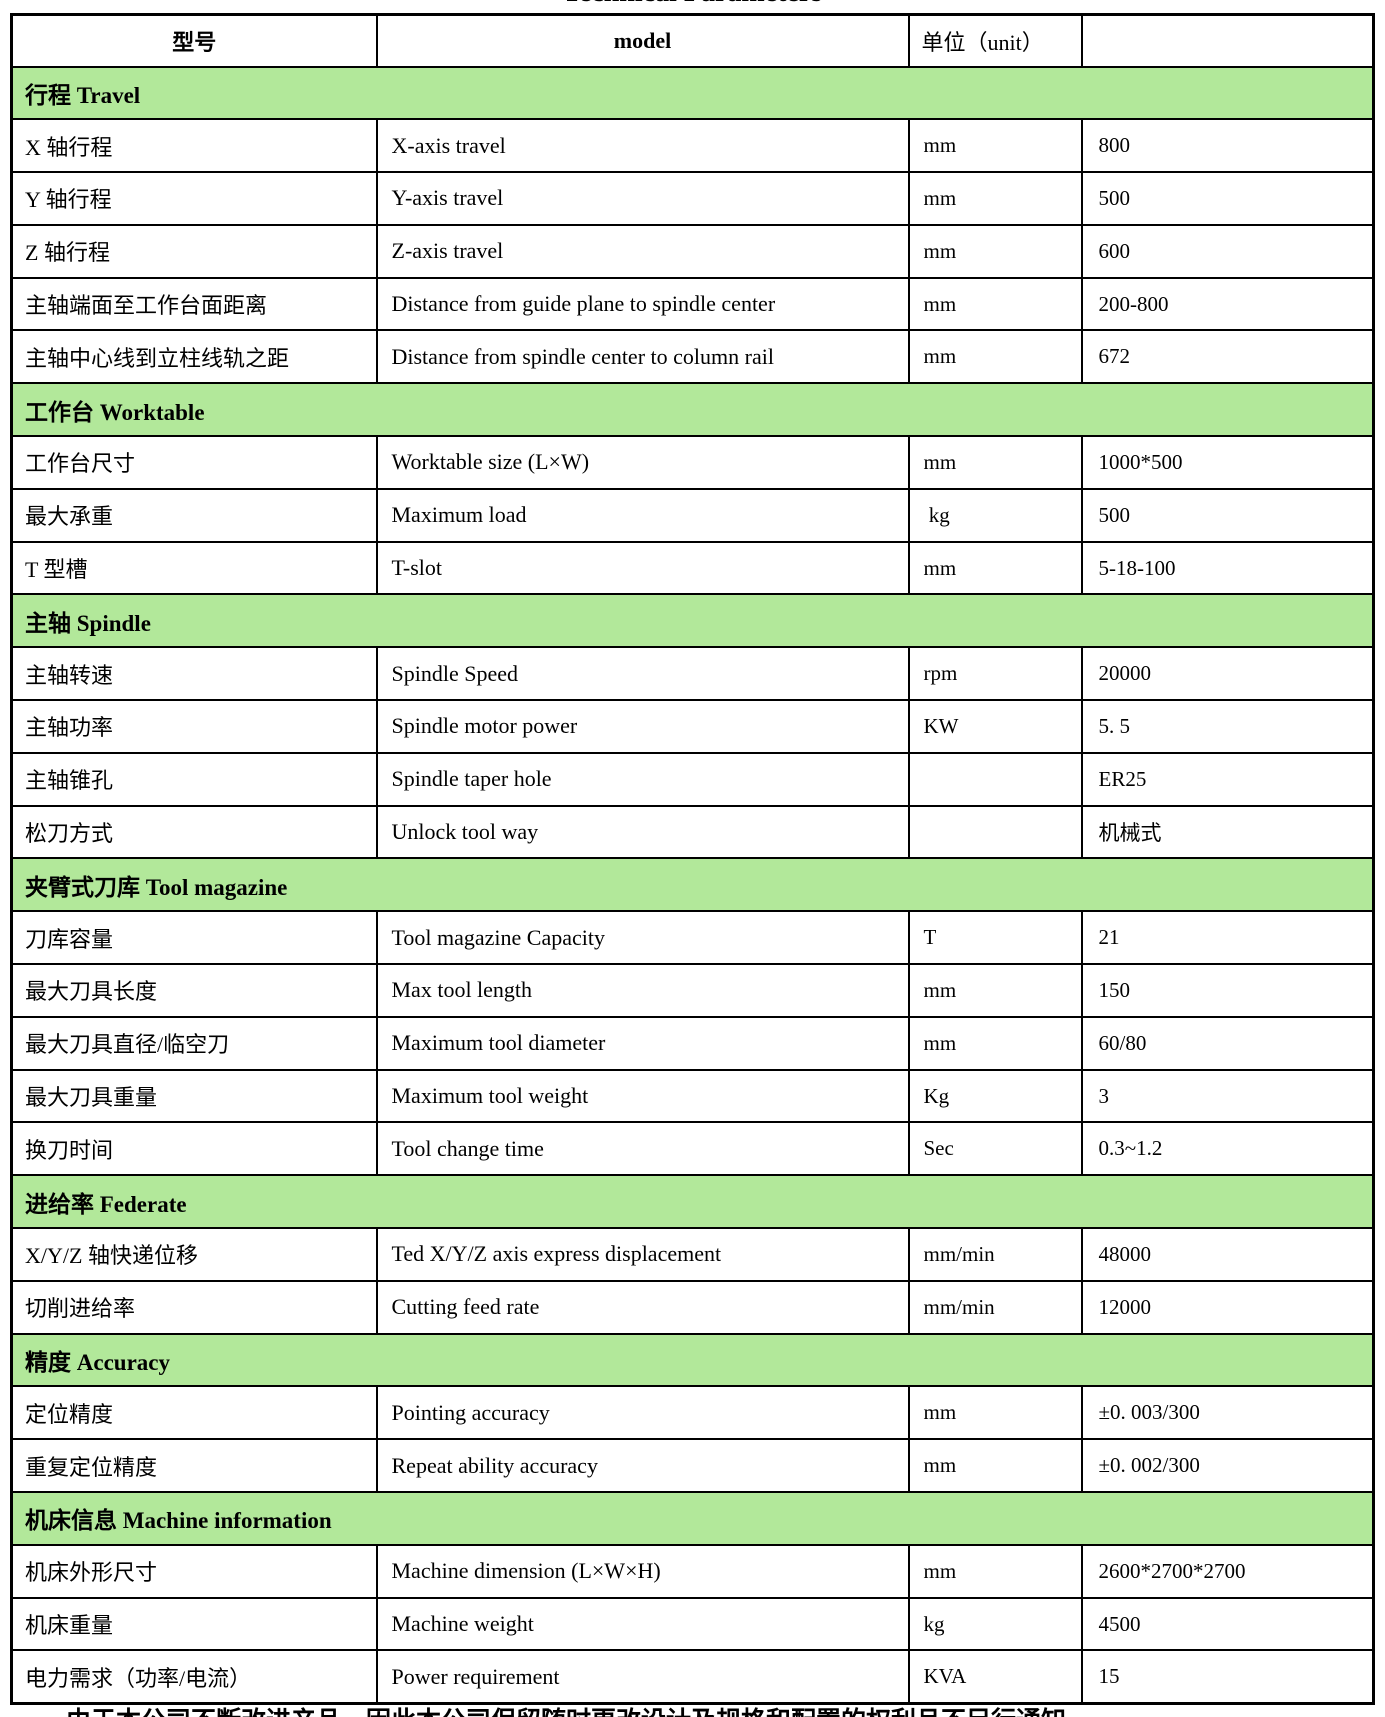  I want to click on param-name-cn-cell: 主轴转速, so click(194, 674).